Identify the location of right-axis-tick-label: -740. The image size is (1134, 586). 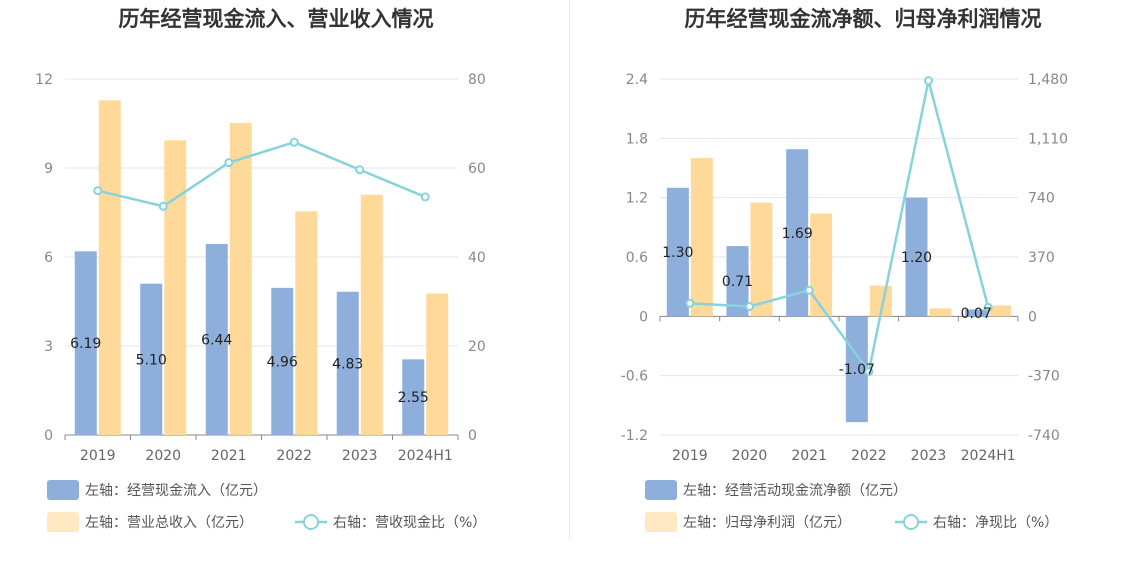
(1044, 436).